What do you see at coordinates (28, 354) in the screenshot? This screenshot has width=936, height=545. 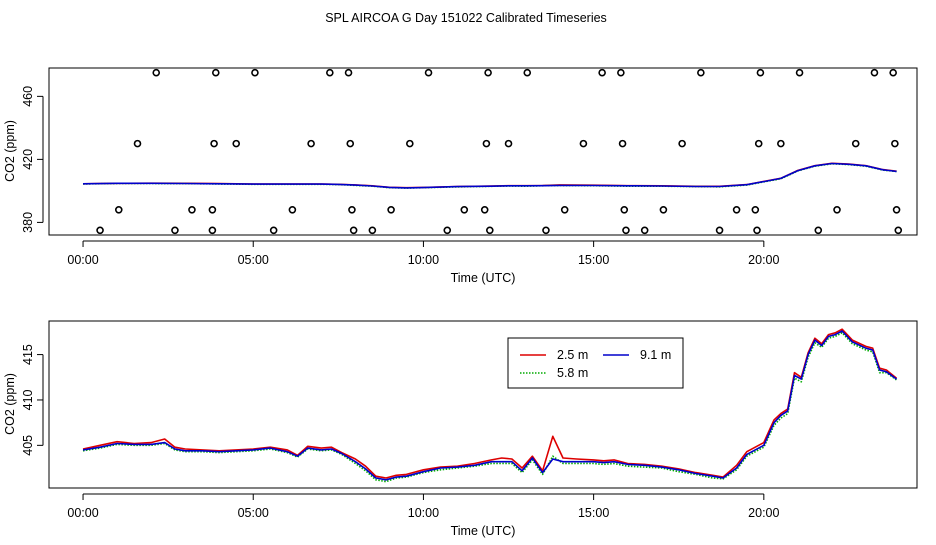 I see `y-tick-label: 415` at bounding box center [28, 354].